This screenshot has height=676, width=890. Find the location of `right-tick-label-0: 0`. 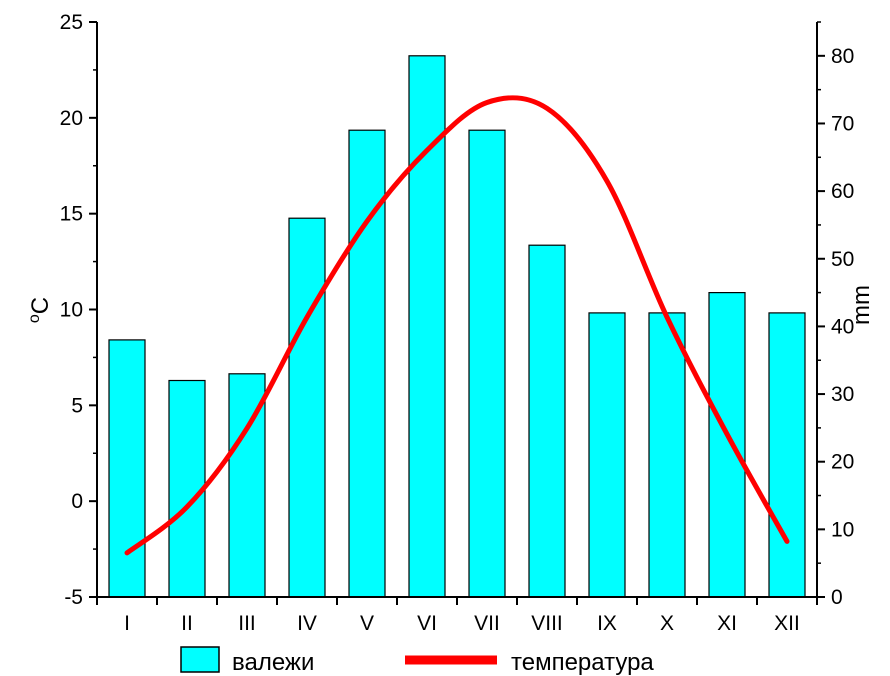

right-tick-label-0: 0 is located at coordinates (837, 597).